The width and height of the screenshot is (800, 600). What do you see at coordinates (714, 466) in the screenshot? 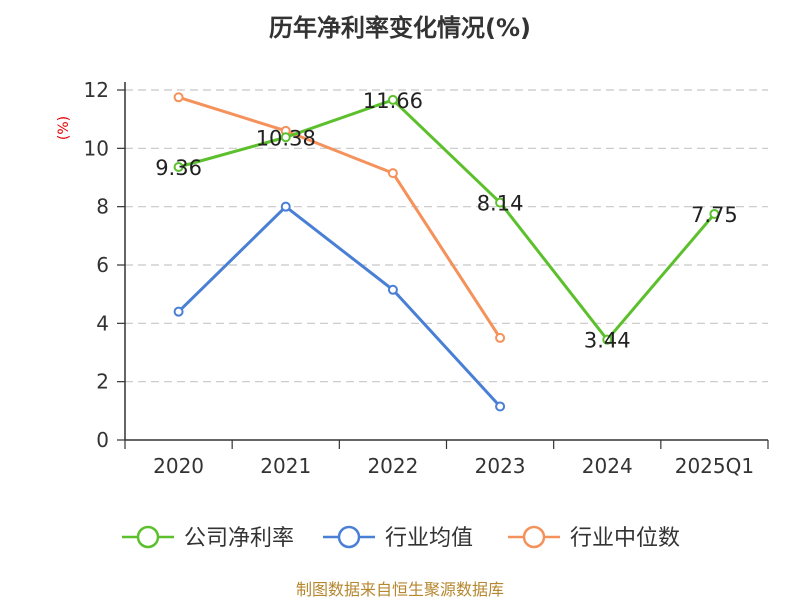
I see `x-tick-label: 2025Q1` at bounding box center [714, 466].